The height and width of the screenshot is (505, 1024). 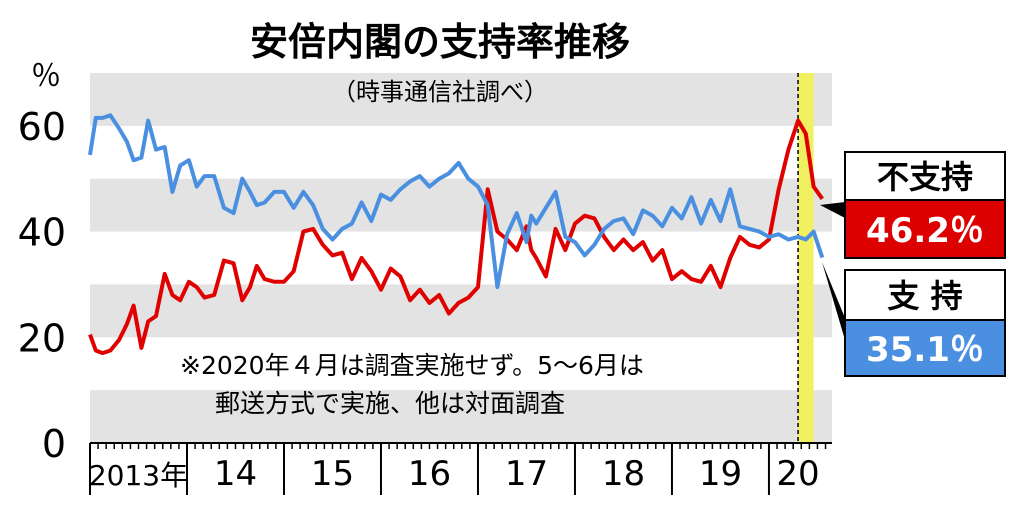 I want to click on x-tick-label: 18, so click(x=623, y=474).